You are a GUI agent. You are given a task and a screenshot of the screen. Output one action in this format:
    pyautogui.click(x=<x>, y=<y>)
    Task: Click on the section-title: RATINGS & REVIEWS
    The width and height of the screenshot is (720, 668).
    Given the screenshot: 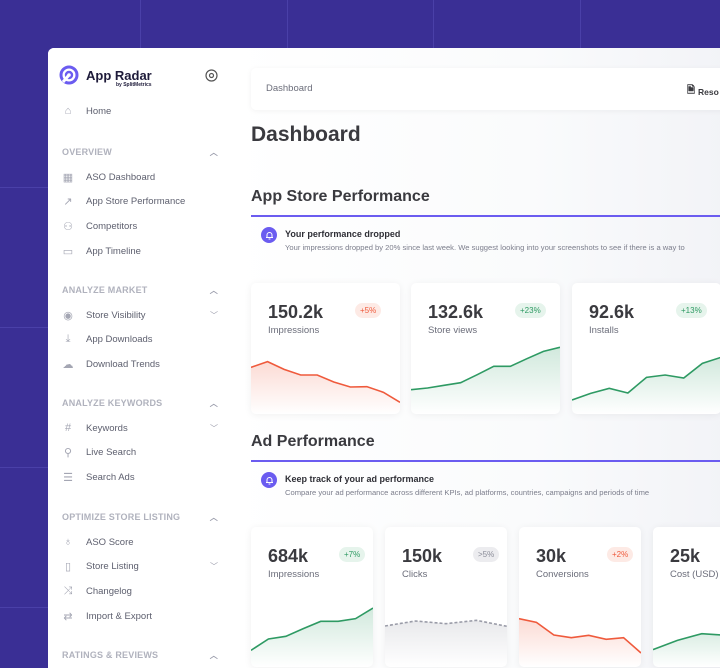 What is the action you would take?
    pyautogui.click(x=110, y=655)
    